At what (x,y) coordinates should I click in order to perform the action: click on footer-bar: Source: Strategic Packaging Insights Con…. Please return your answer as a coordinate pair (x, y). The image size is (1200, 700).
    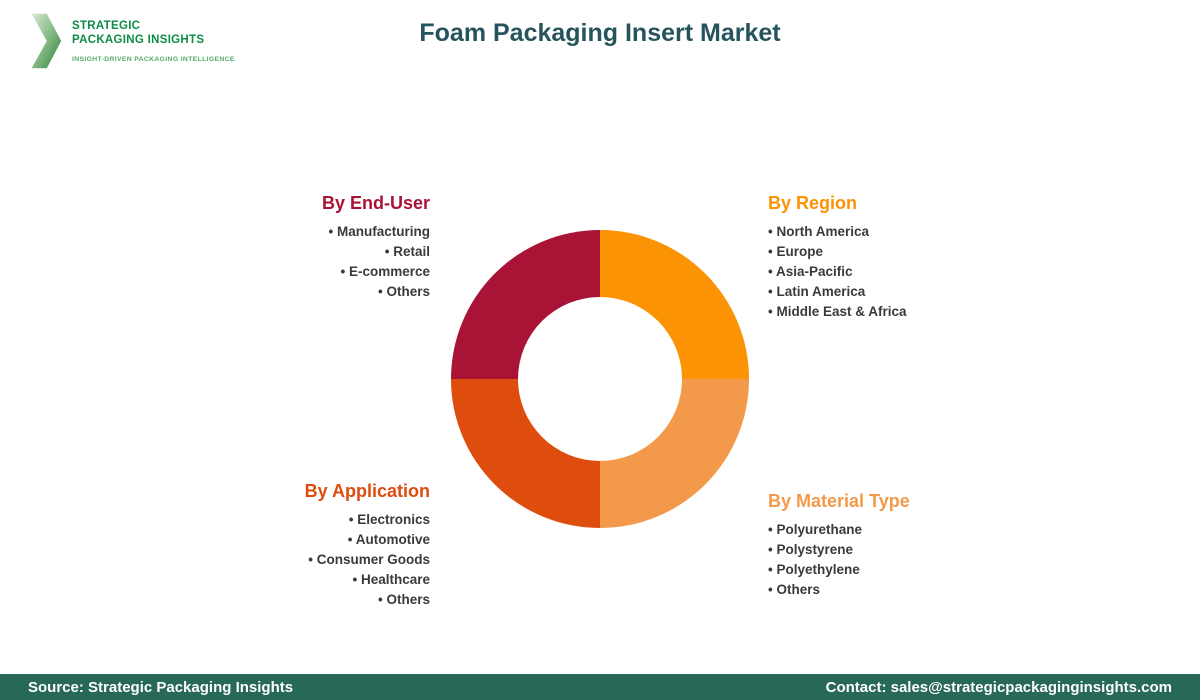
    Looking at the image, I should click on (600, 687).